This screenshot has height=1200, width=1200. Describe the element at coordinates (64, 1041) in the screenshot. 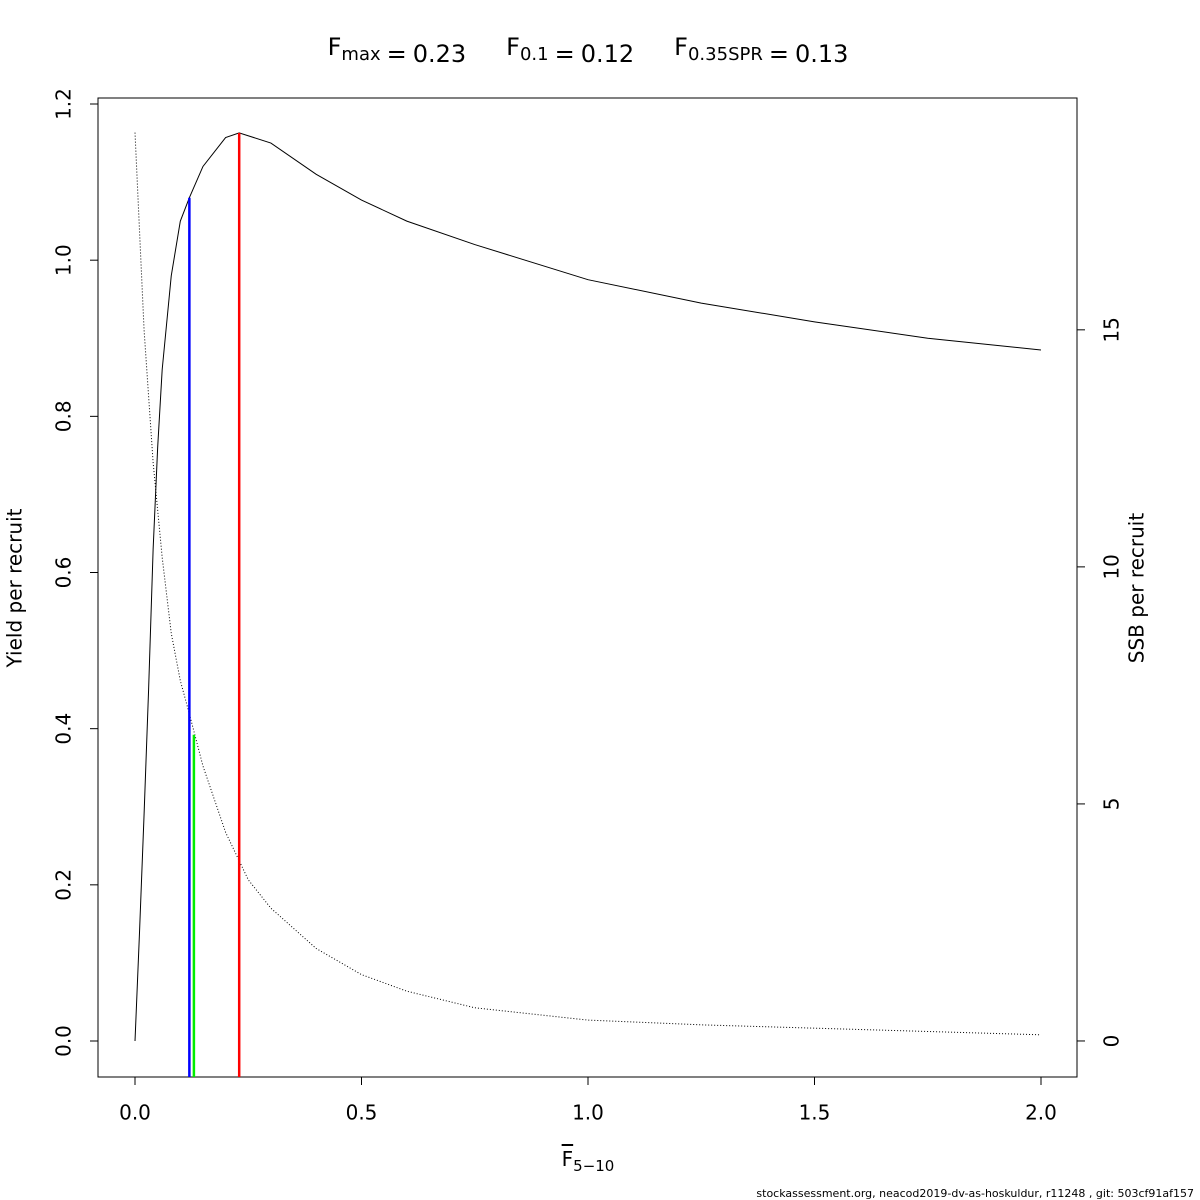

I see `y-tick-label: 0.0` at that location.